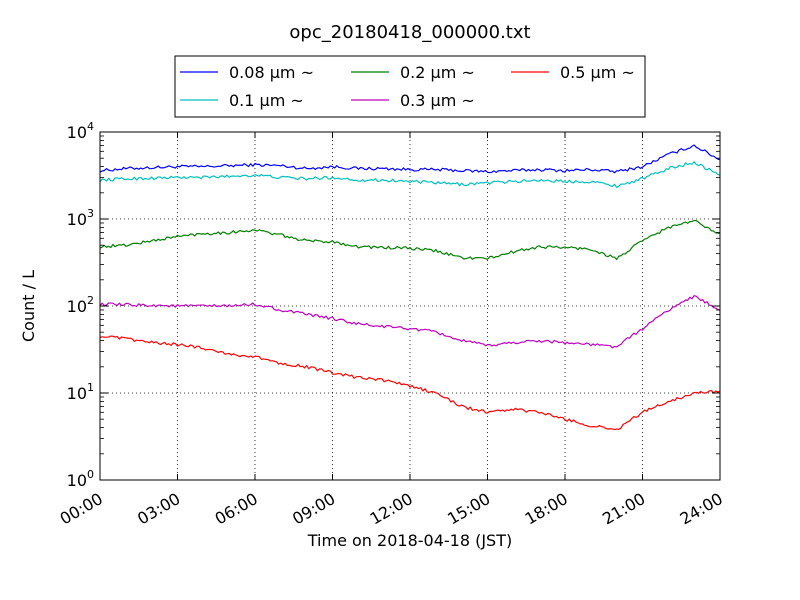 Image resolution: width=800 pixels, height=600 pixels. Describe the element at coordinates (266, 100) in the screenshot. I see `legend-label: 0.1 μm ~` at that location.